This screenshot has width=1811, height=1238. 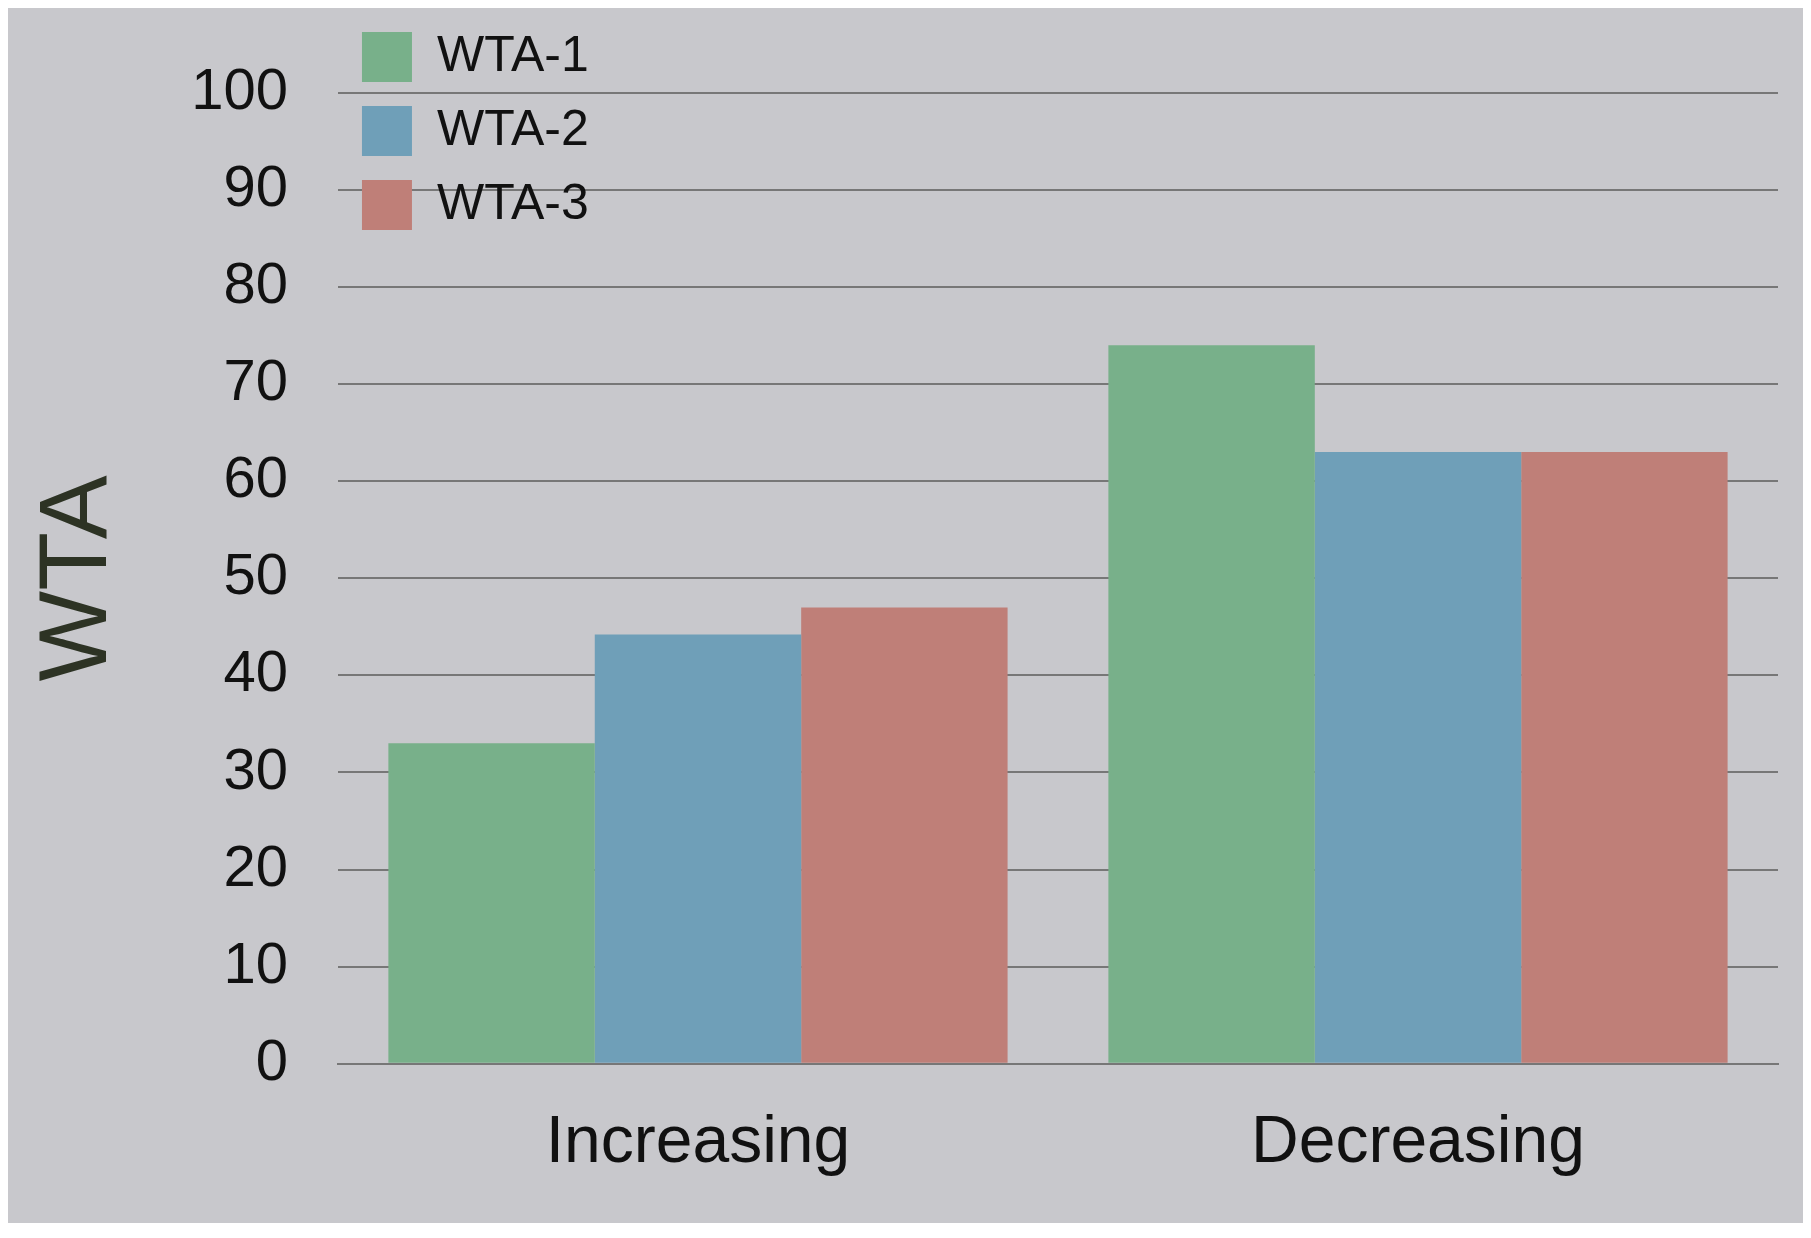 I want to click on y-tick-label: 20, so click(x=255, y=865).